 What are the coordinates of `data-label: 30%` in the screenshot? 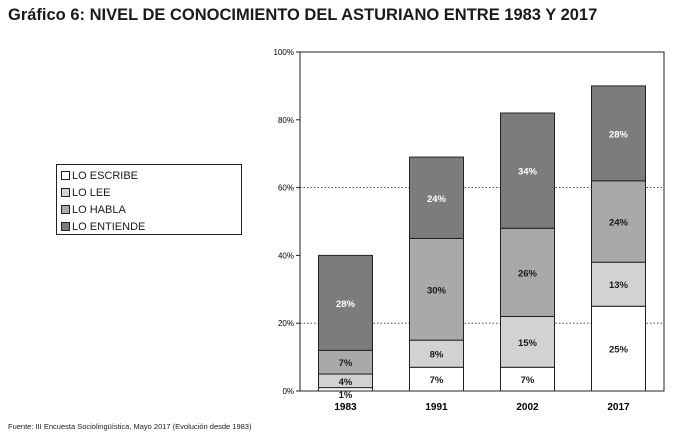 It's located at (437, 290).